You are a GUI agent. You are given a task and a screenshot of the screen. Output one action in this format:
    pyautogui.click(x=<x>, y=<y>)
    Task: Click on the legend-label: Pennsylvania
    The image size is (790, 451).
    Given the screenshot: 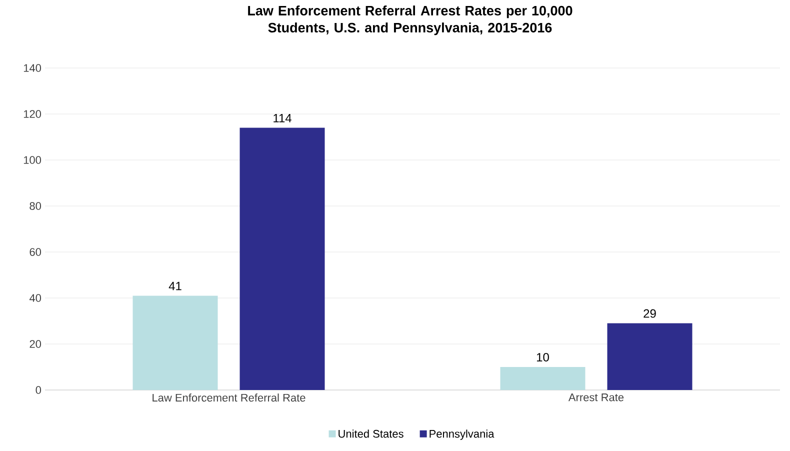 What is the action you would take?
    pyautogui.click(x=462, y=435)
    